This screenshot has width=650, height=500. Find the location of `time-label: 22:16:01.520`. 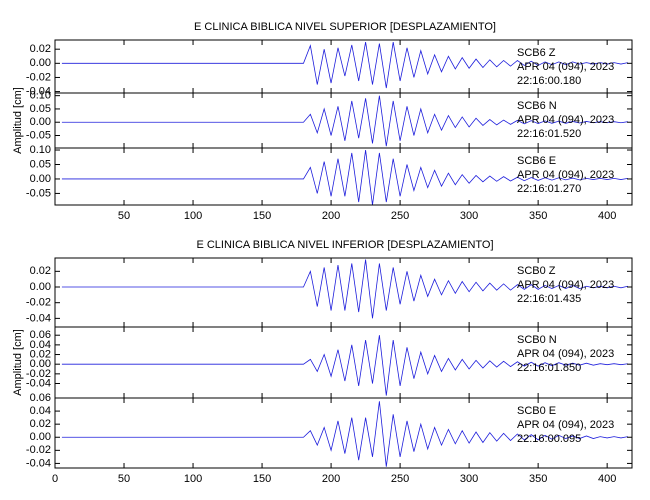

time-label: 22:16:01.520 is located at coordinates (549, 134).